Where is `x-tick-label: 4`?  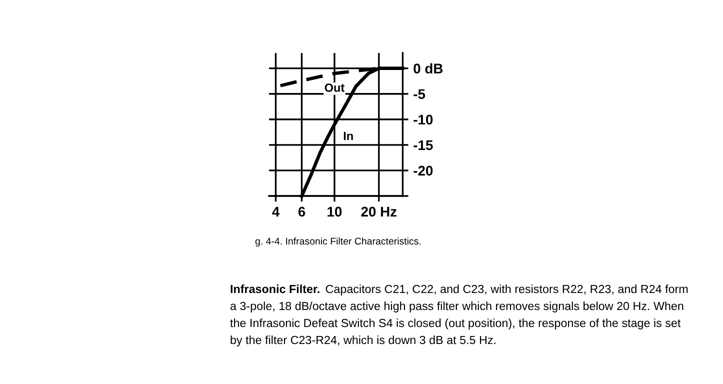 x-tick-label: 4 is located at coordinates (276, 211).